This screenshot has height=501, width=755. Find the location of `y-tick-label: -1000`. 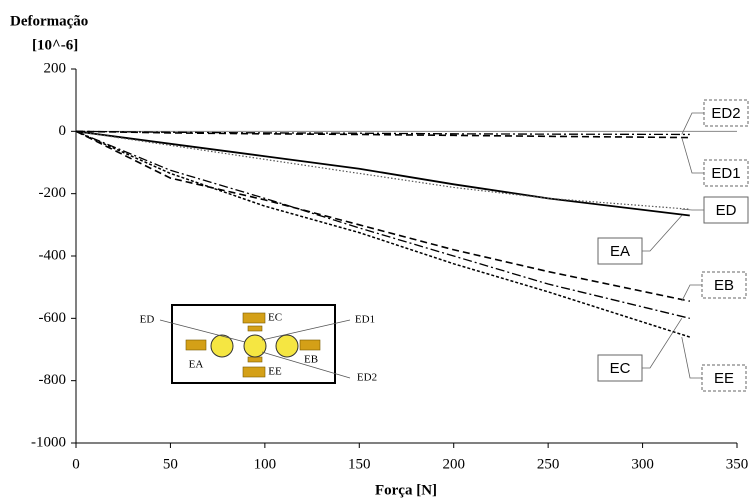

y-tick-label: -1000 is located at coordinates (48, 442).